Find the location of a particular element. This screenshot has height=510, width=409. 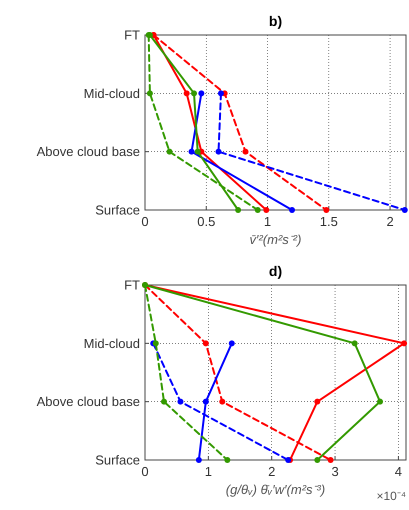

x-tick-label: 1.5 is located at coordinates (329, 221).